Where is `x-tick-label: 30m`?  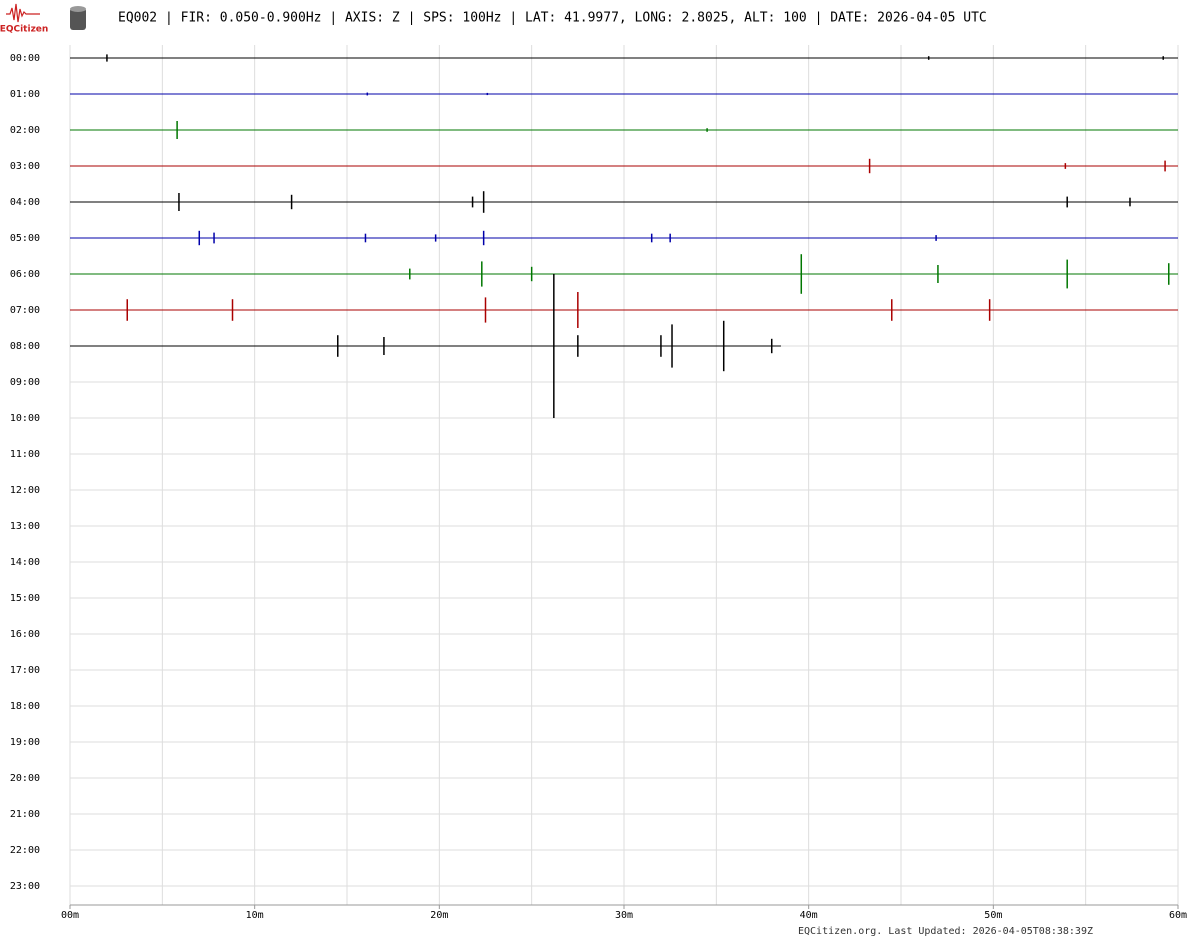
x-tick-label: 30m is located at coordinates (624, 915).